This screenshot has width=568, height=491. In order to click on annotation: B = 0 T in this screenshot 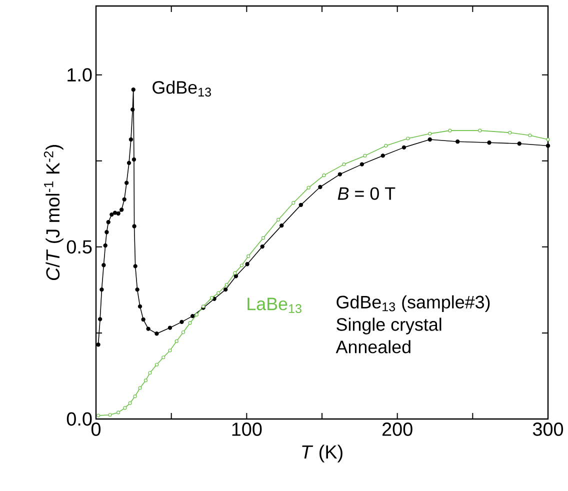, I will do `click(367, 193)`.